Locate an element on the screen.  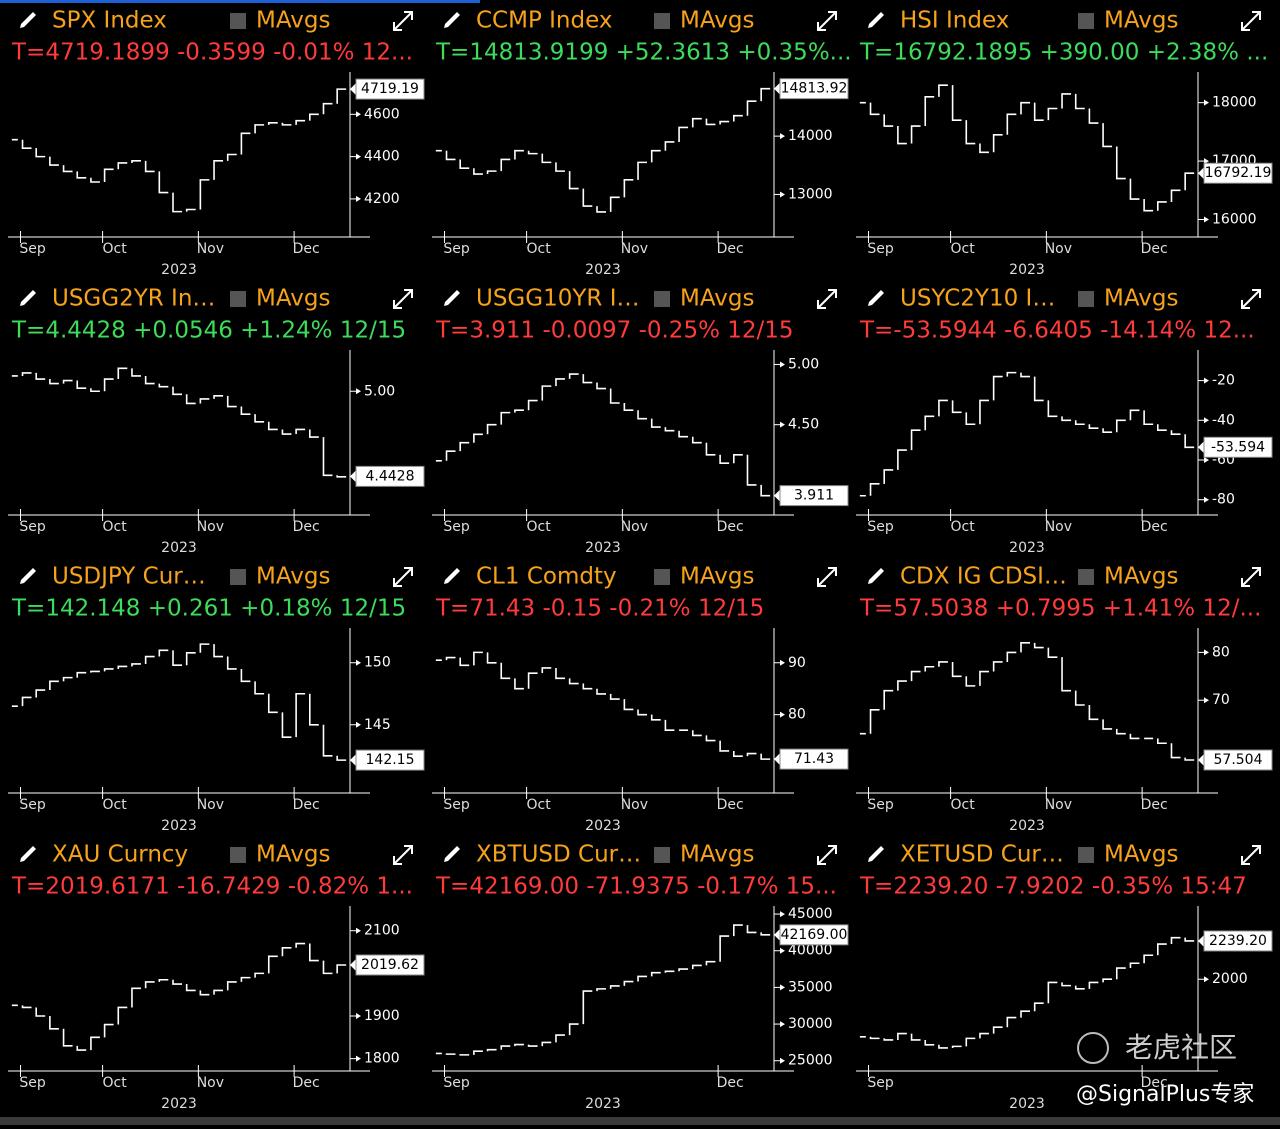
bottom-bar is located at coordinates (640, 1121).